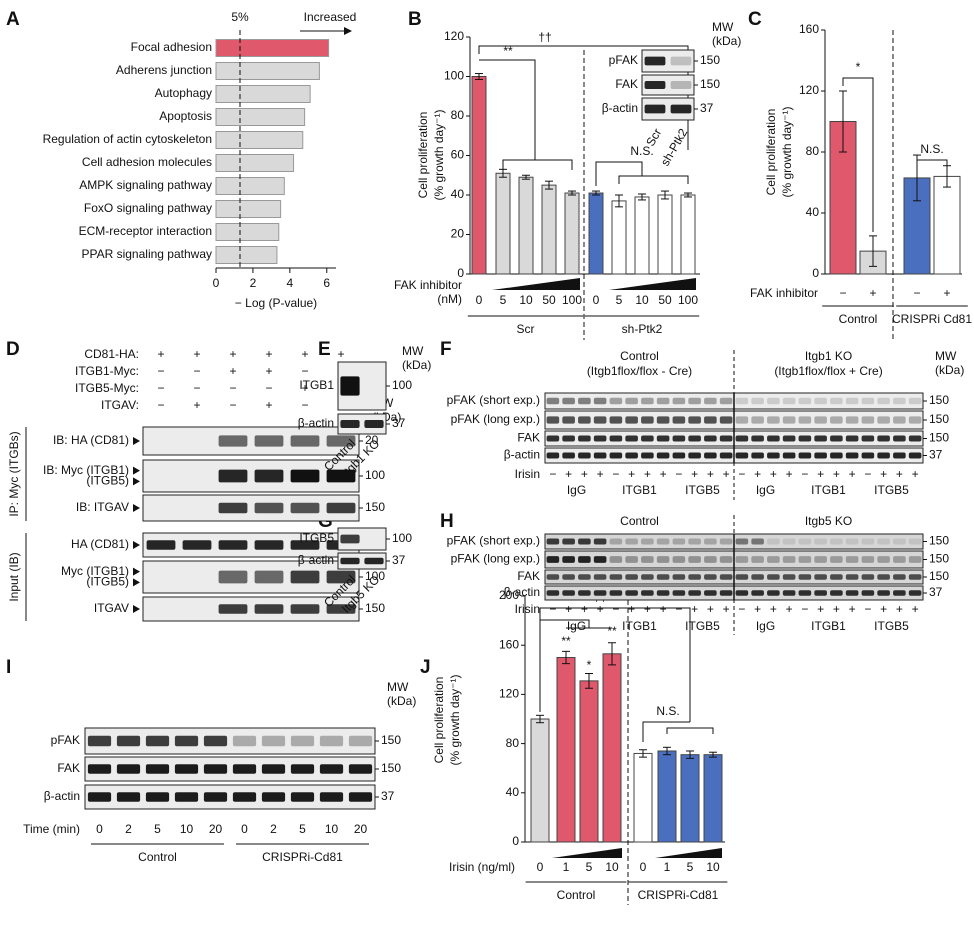 The height and width of the screenshot is (936, 974). I want to click on header-label: Itgb5 KO, so click(828, 521).